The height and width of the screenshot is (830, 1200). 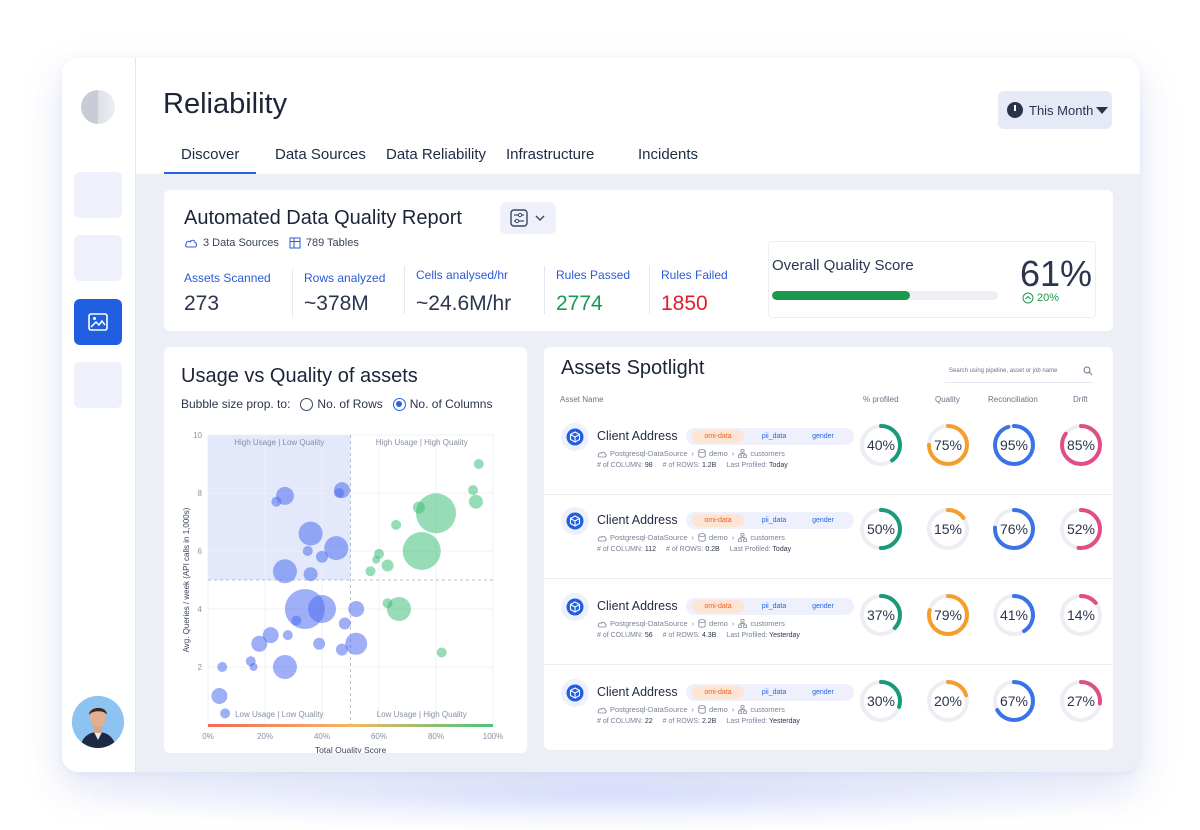 I want to click on radio-columns-label: No. of Columns, so click(x=451, y=404).